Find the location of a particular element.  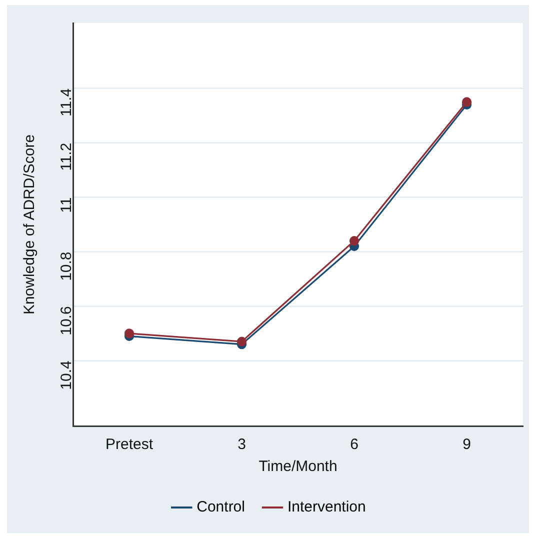

x-tick-label: Pretest is located at coordinates (129, 445).